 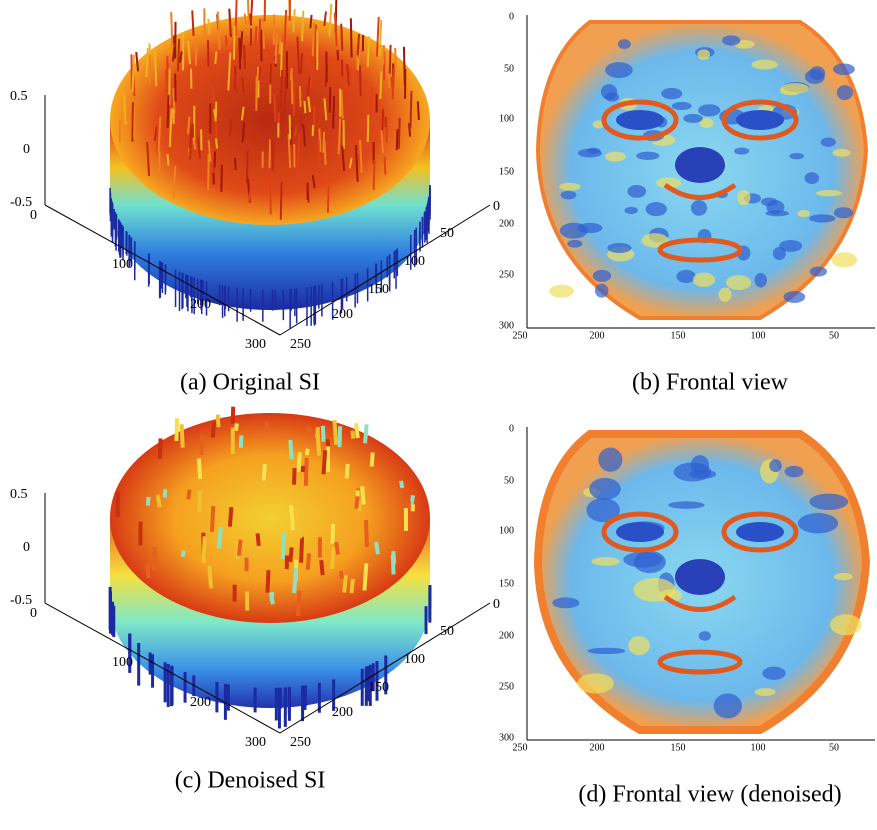 What do you see at coordinates (700, 165) in the screenshot?
I see `nose` at bounding box center [700, 165].